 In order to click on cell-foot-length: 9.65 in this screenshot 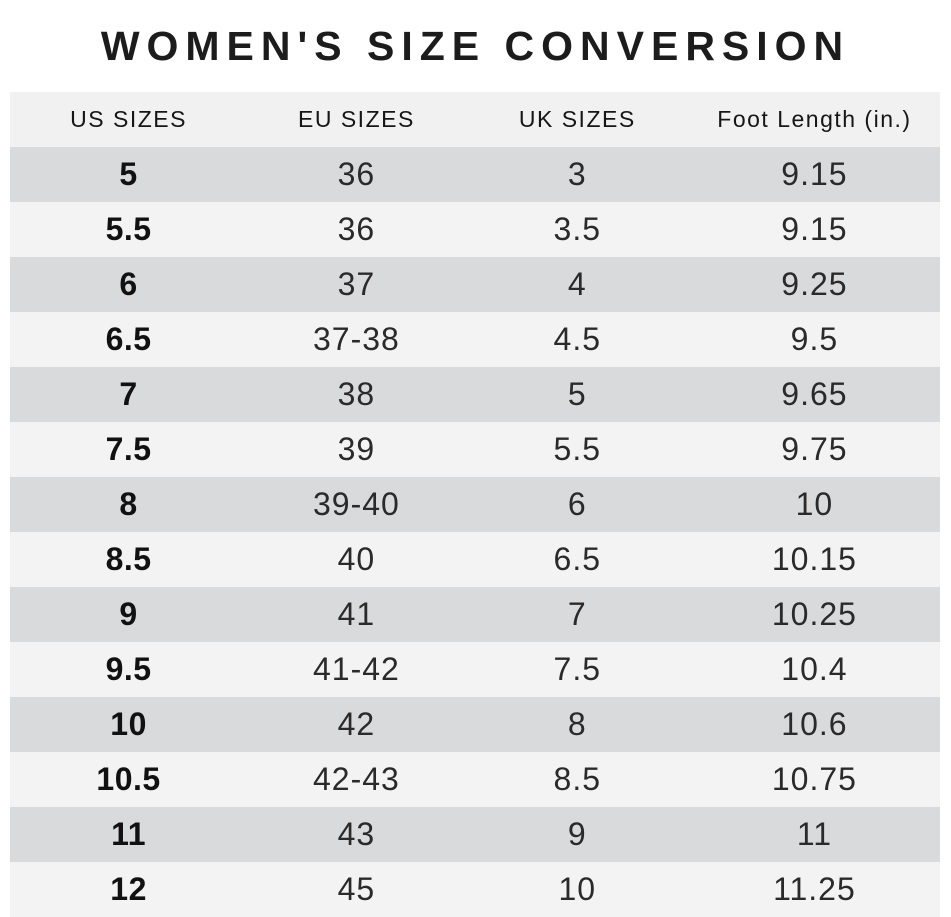, I will do `click(814, 394)`.